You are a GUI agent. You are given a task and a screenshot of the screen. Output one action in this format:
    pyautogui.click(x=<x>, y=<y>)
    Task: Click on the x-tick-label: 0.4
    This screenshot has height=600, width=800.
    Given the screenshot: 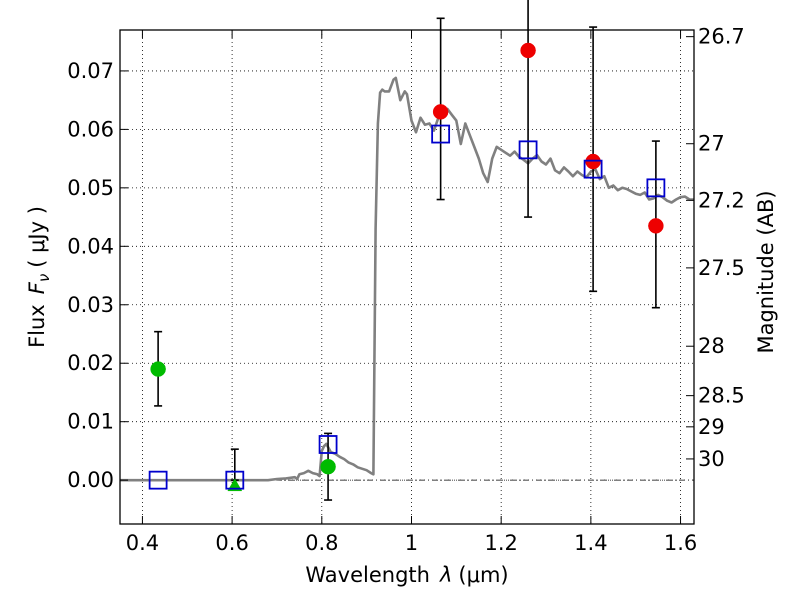 What is the action you would take?
    pyautogui.click(x=142, y=543)
    